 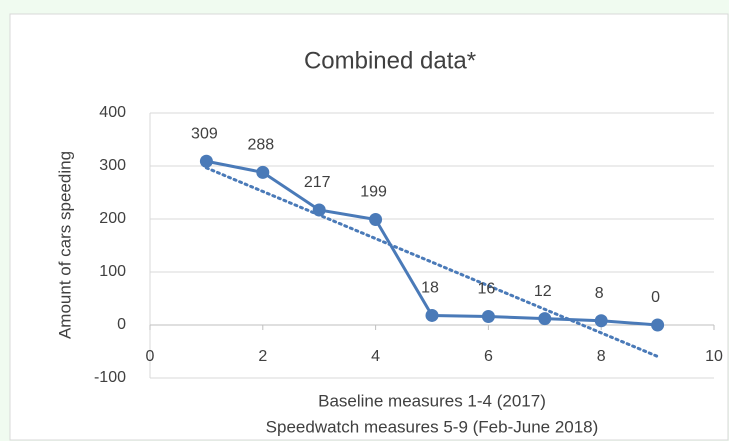 I want to click on data-label: 288, so click(x=260, y=145).